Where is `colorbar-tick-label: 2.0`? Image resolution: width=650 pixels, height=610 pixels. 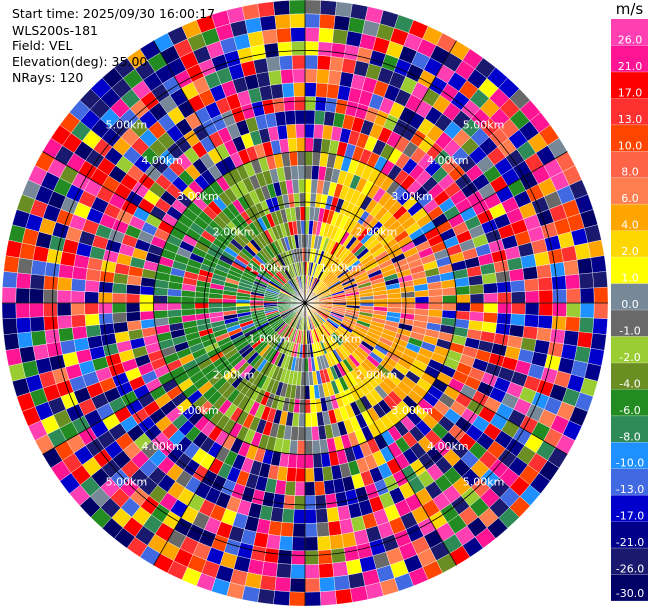
colorbar-tick-label: 2.0 is located at coordinates (630, 251).